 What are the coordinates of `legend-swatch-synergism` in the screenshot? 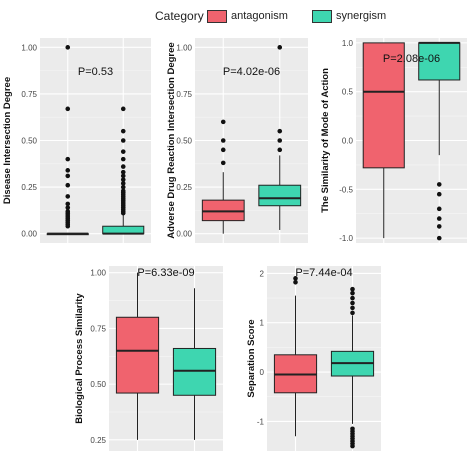 It's located at (322, 16).